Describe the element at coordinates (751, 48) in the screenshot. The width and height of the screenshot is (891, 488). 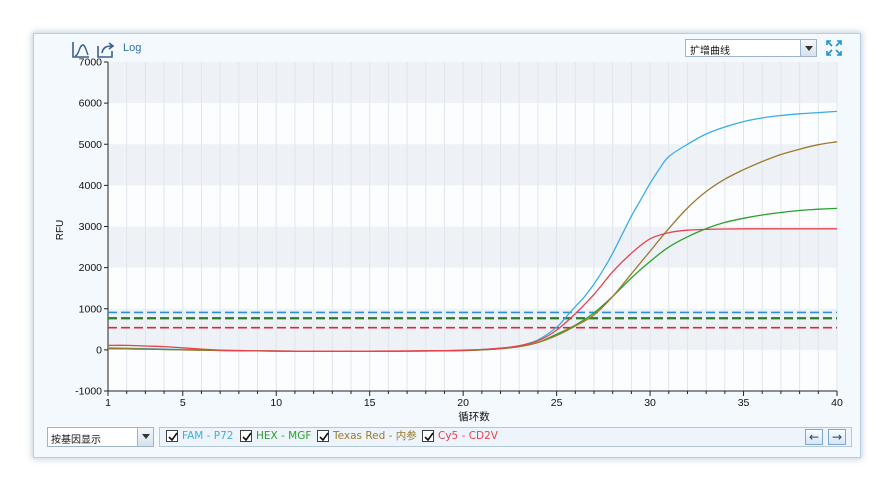
I see `curve-type-select: 扩增曲线` at that location.